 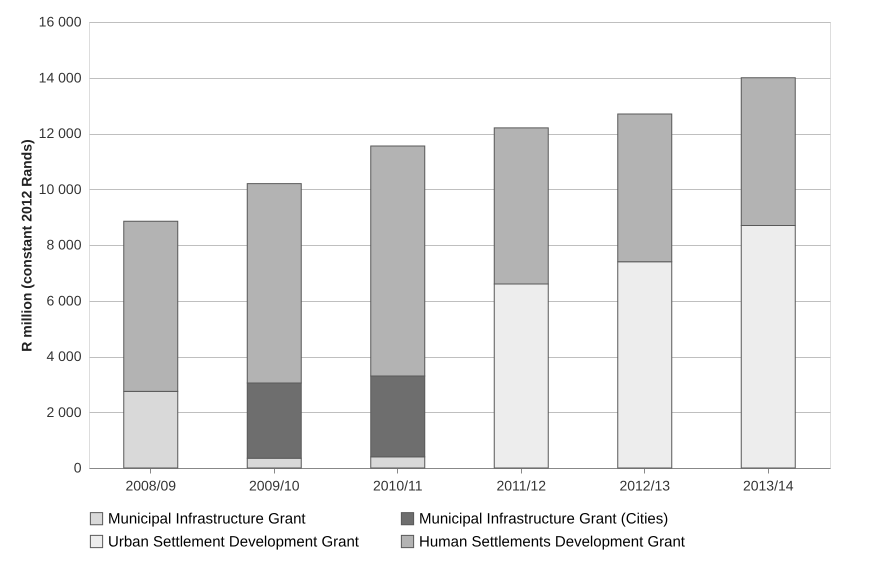 What do you see at coordinates (60, 188) in the screenshot?
I see `y-tick-label: 10 000` at bounding box center [60, 188].